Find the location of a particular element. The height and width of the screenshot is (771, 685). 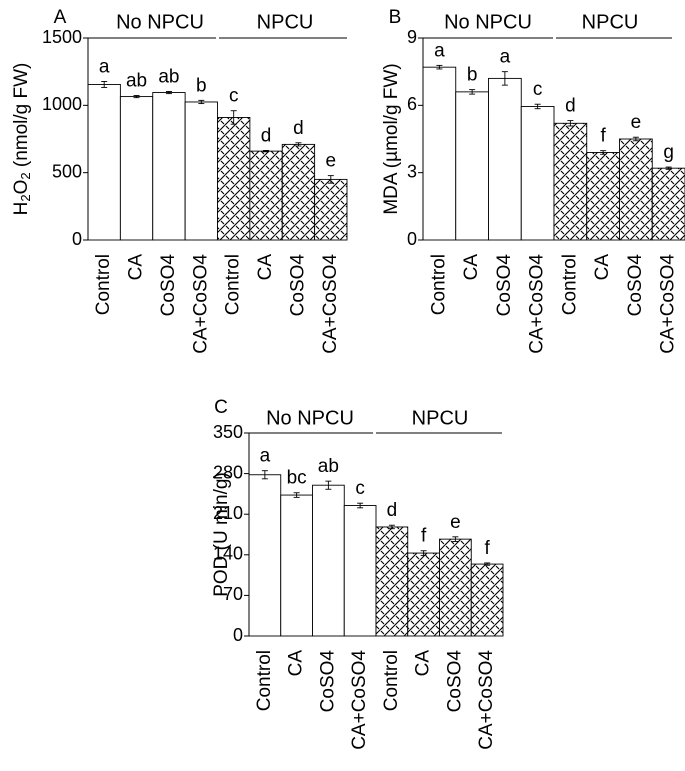

y-tick-label: 350 is located at coordinates (228, 432).